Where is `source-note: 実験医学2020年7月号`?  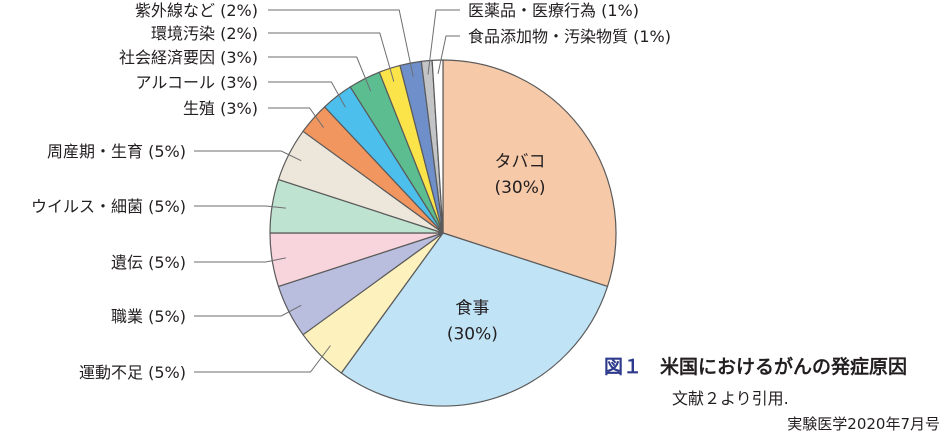 source-note: 実験医学2020年7月号 is located at coordinates (863, 424).